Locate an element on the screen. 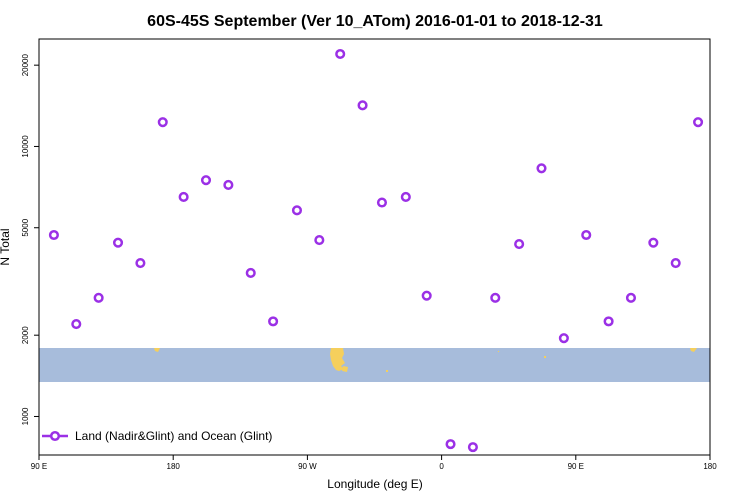 The image size is (750, 500). x-tick-label-1: 180 is located at coordinates (174, 466).